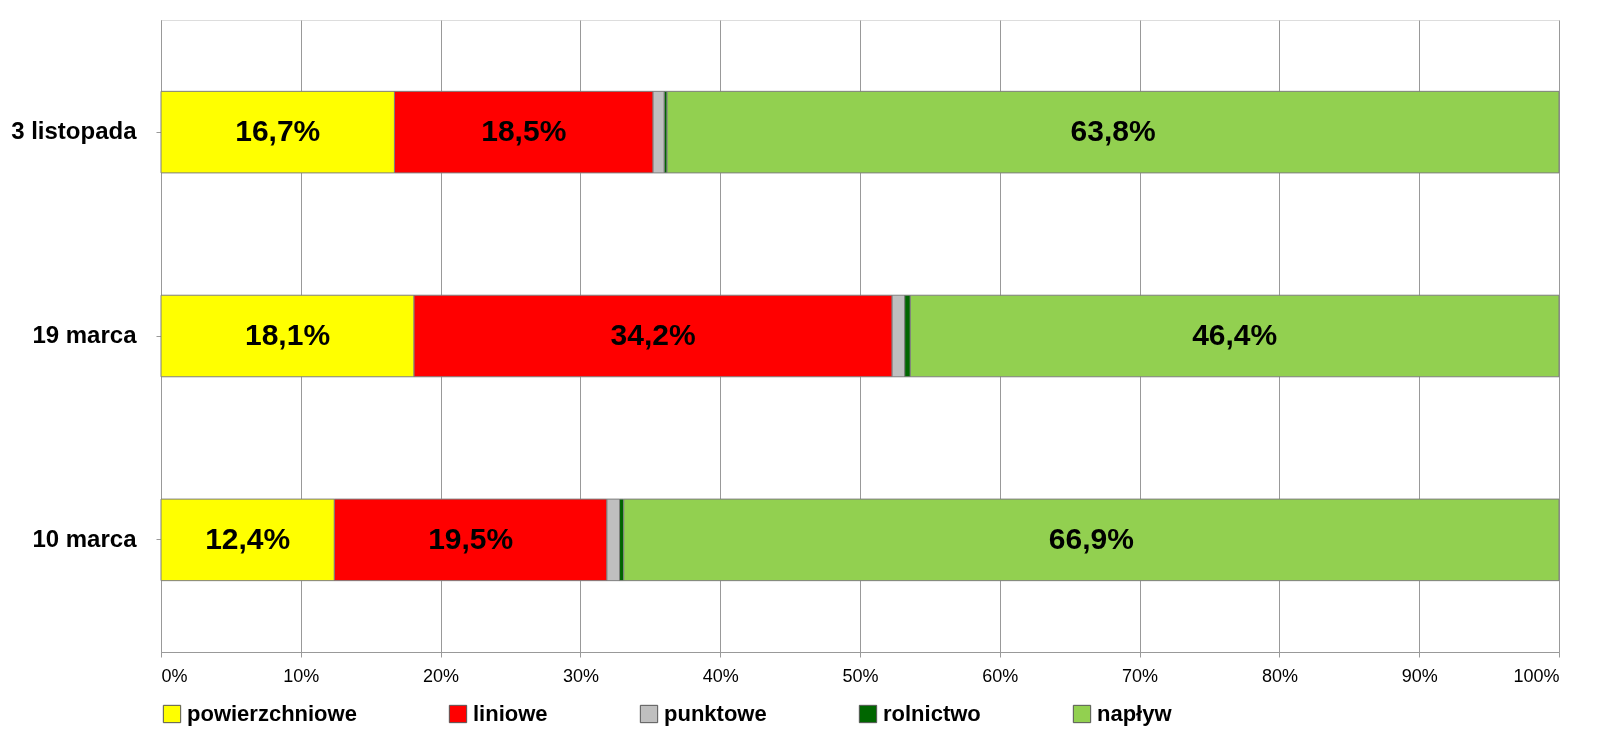 This screenshot has width=1608, height=741. Describe the element at coordinates (720, 675) in the screenshot. I see `x-tick-label: 40%` at that location.